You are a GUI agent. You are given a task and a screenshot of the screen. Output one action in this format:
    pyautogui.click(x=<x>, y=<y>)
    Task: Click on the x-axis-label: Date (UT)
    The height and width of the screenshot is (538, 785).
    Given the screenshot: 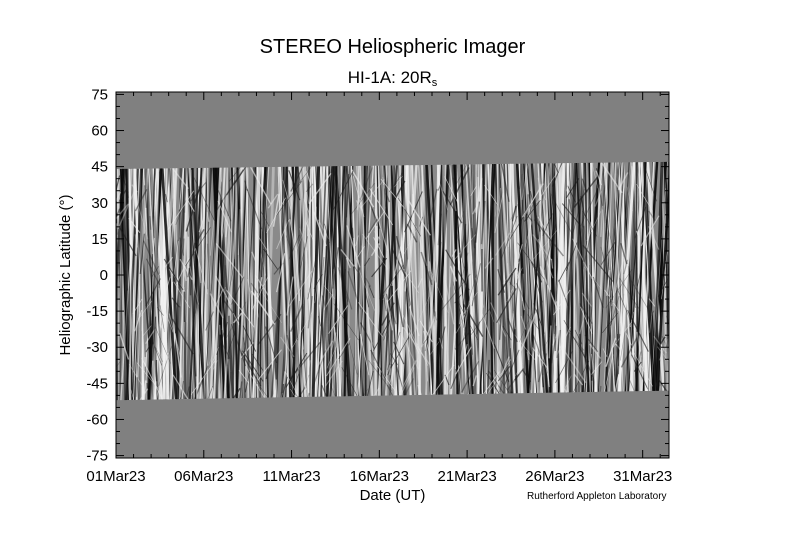 What is the action you would take?
    pyautogui.click(x=393, y=495)
    